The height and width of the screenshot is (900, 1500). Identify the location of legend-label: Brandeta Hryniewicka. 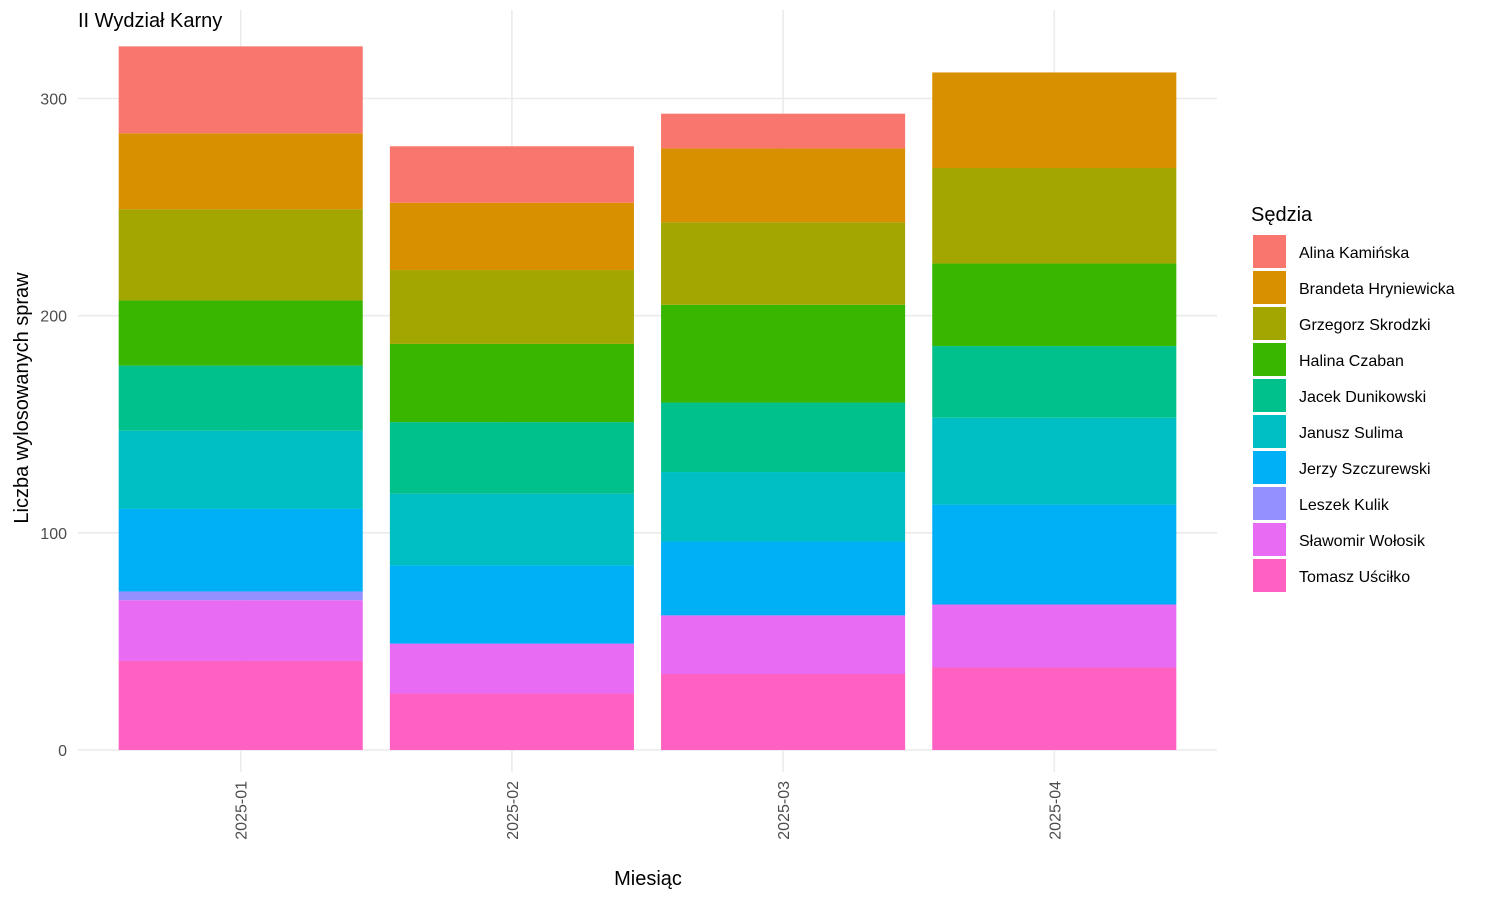
(1377, 289).